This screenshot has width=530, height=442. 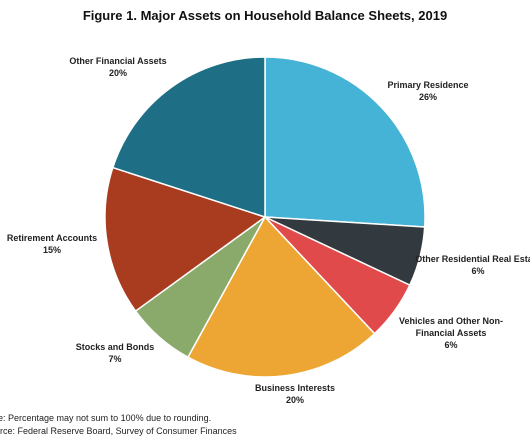 What do you see at coordinates (185, 239) in the screenshot?
I see `pie-slice-retirement-accounts` at bounding box center [185, 239].